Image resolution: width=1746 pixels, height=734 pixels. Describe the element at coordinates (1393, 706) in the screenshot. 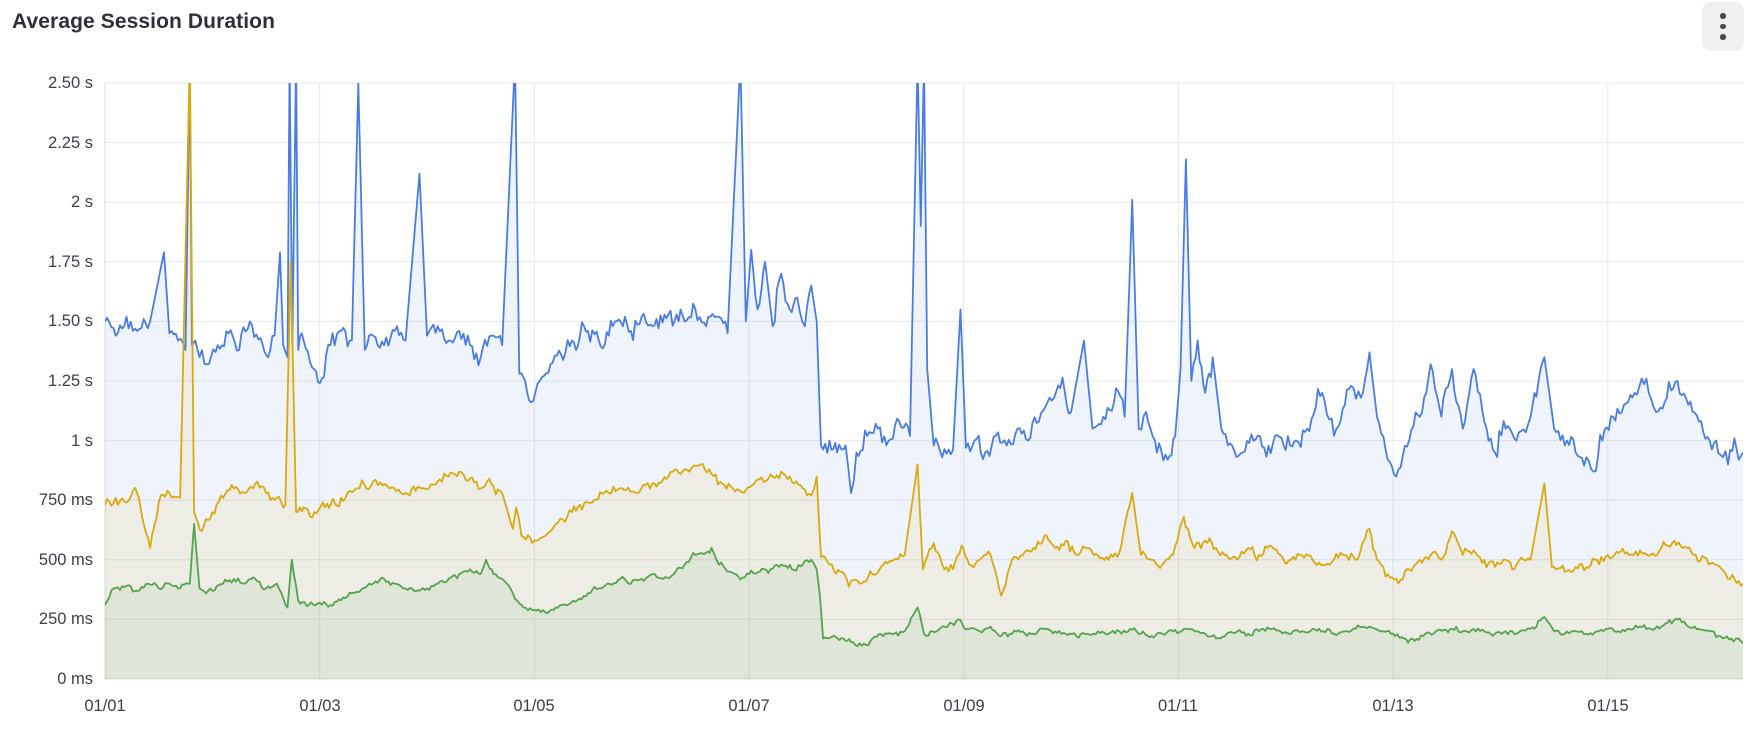

I see `x-axis-label: 01/13` at that location.